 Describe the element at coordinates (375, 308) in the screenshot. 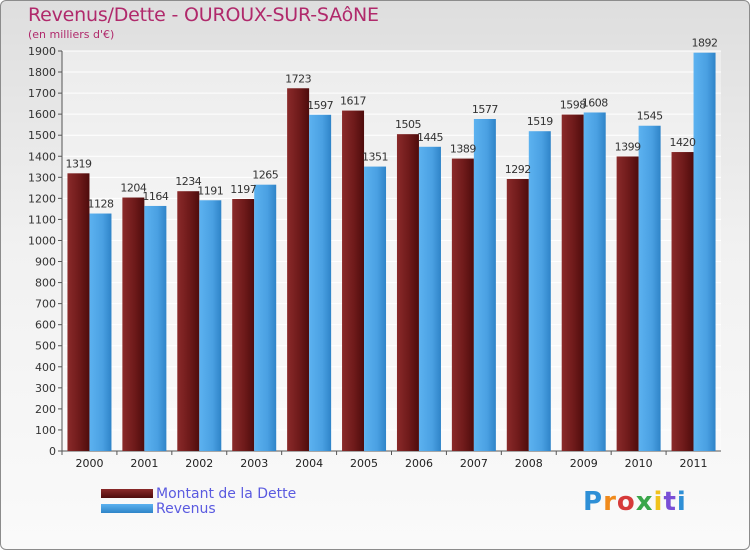

I see `bar-revenue-2005` at that location.